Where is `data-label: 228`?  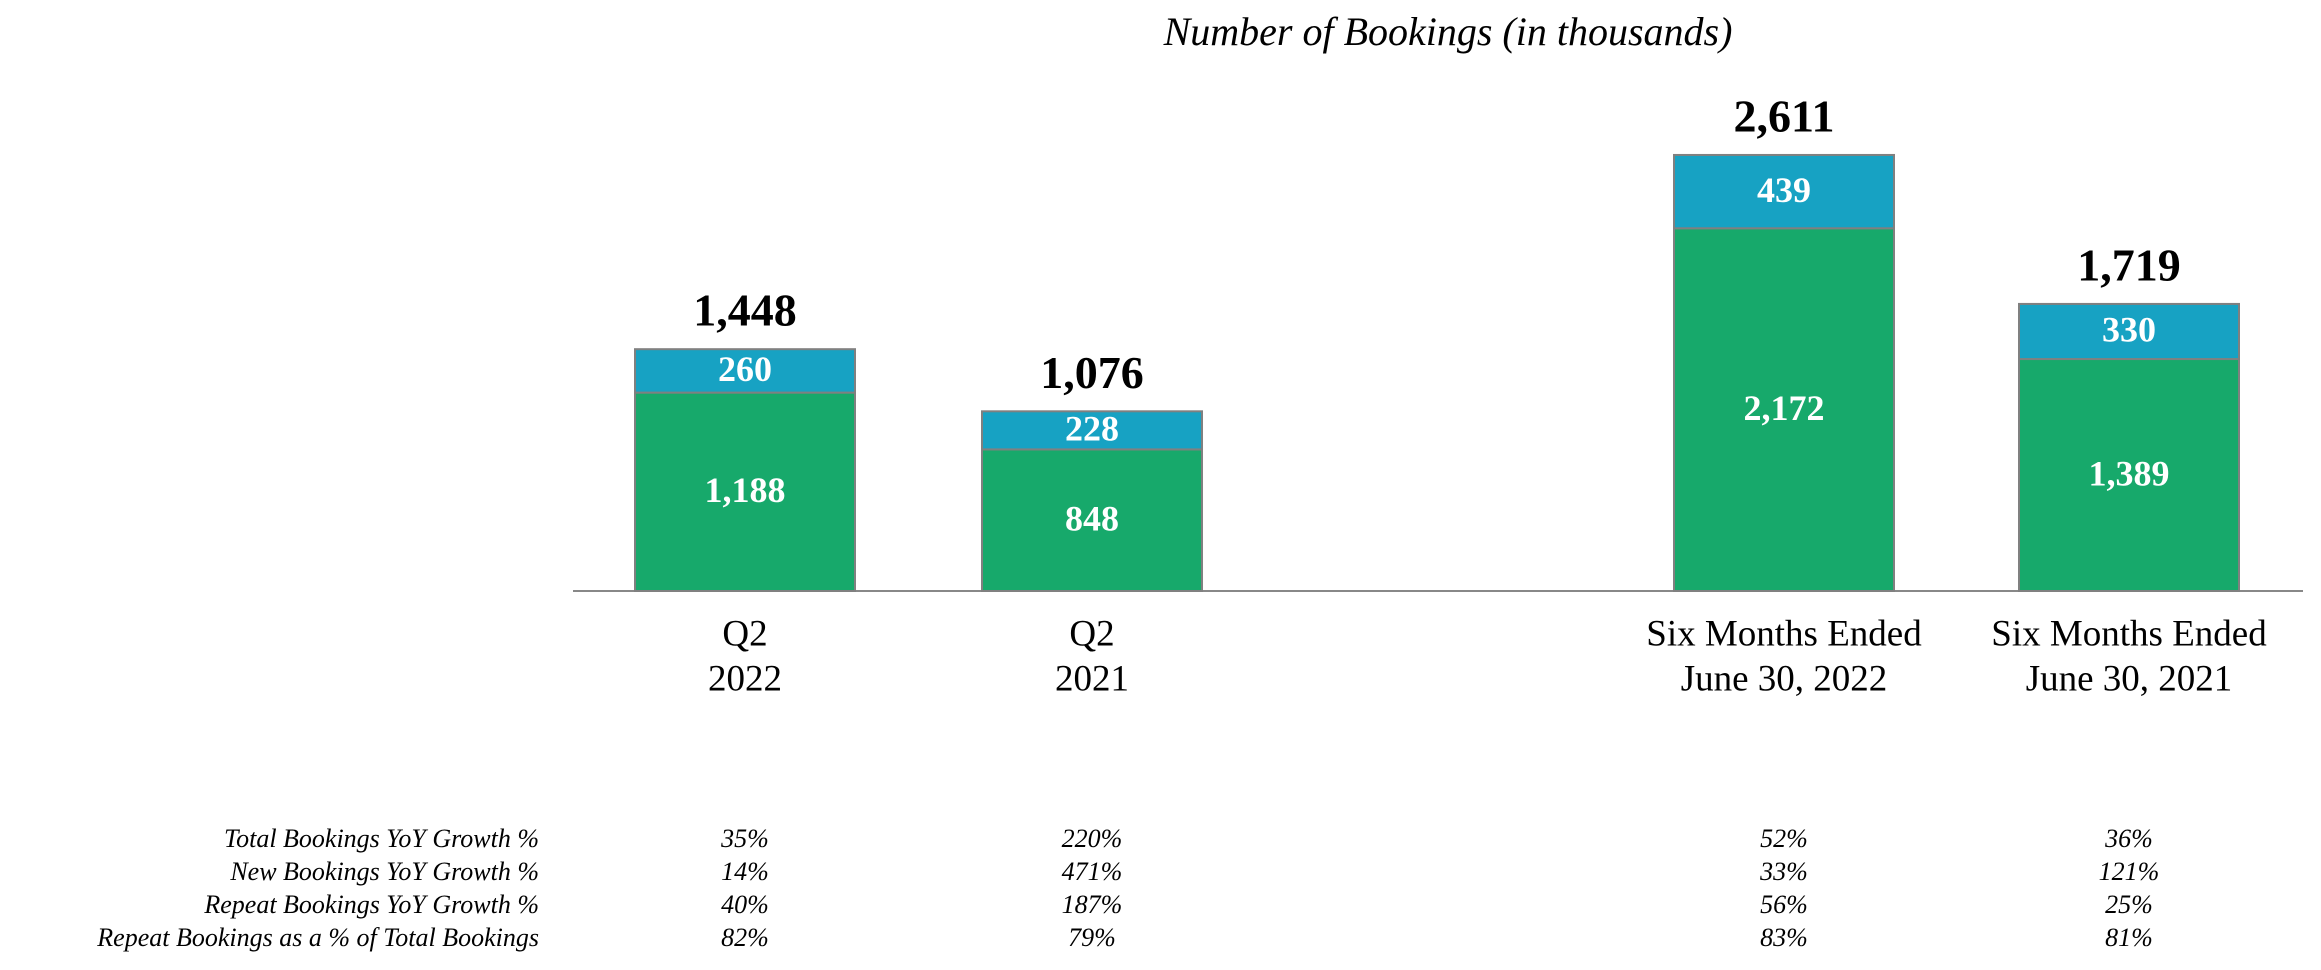 data-label: 228 is located at coordinates (1092, 429).